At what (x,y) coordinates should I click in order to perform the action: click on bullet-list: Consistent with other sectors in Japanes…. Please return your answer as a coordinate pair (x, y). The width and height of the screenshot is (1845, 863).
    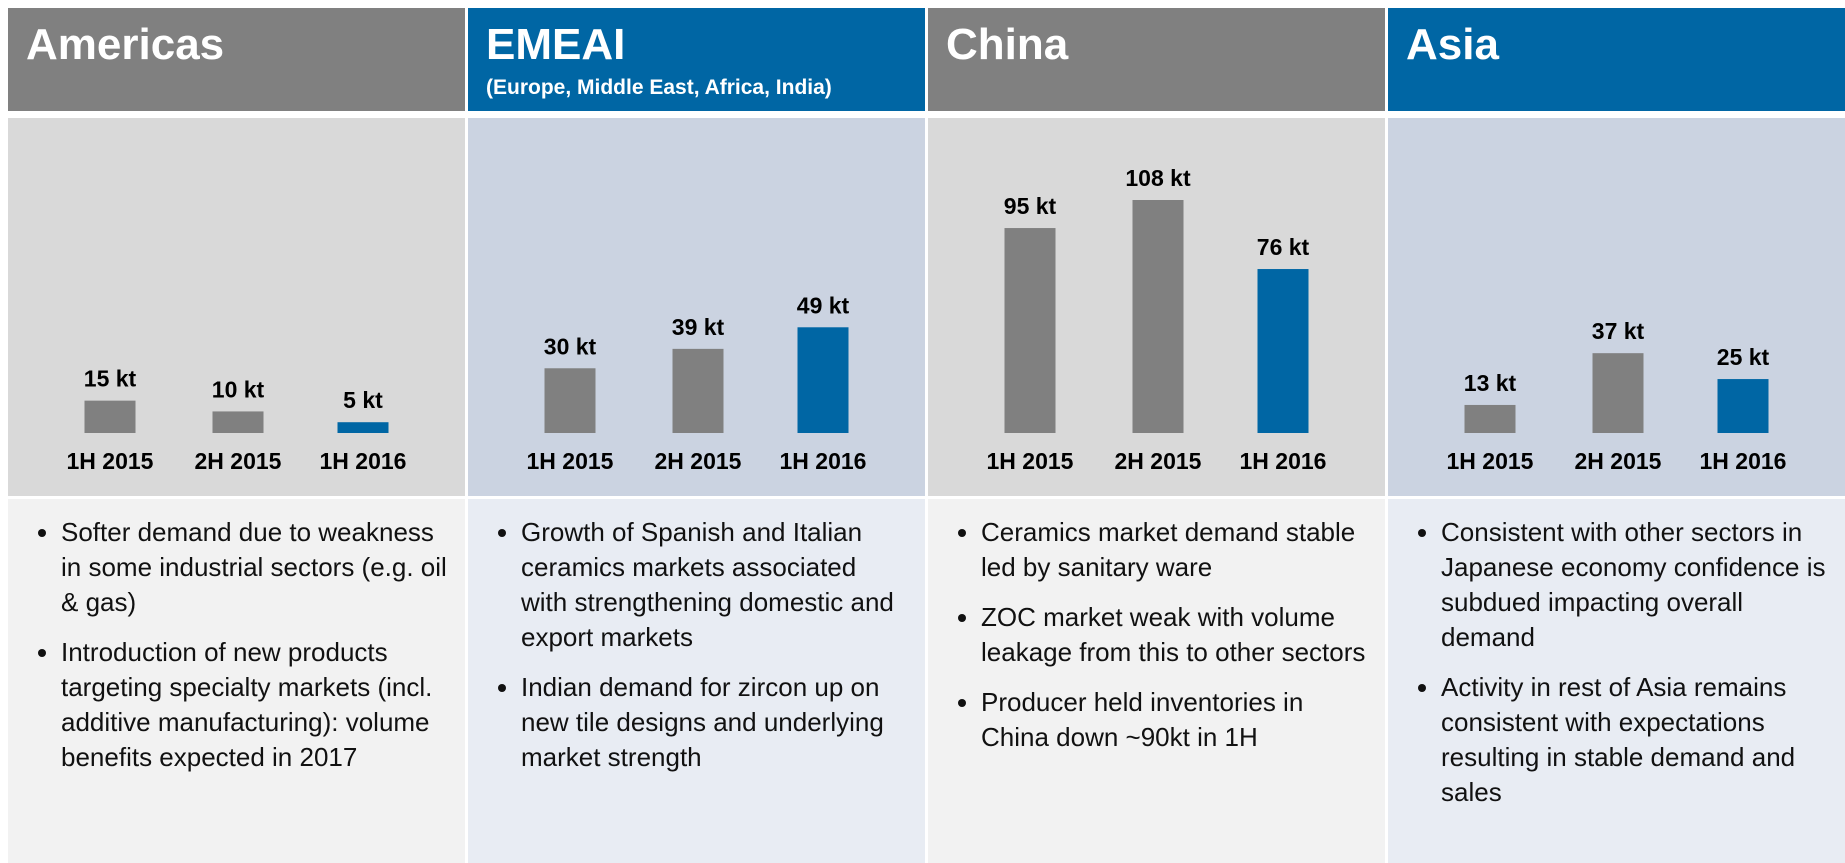
    Looking at the image, I should click on (1616, 681).